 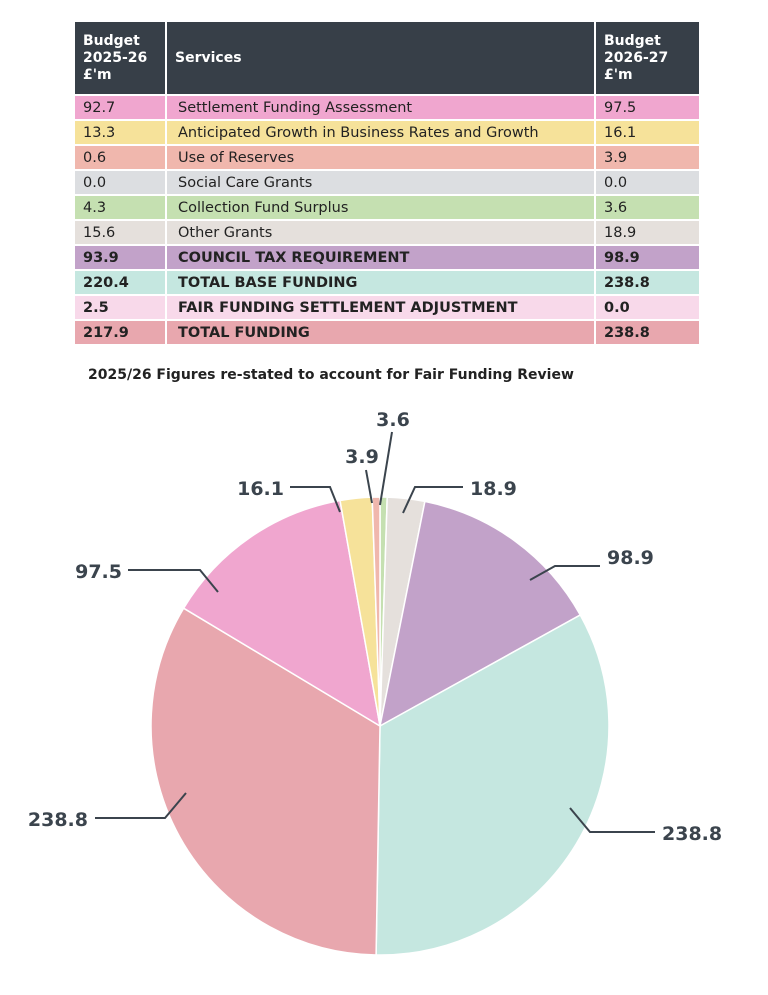 I want to click on service-cell: Collection Fund Surplus, so click(x=380, y=207).